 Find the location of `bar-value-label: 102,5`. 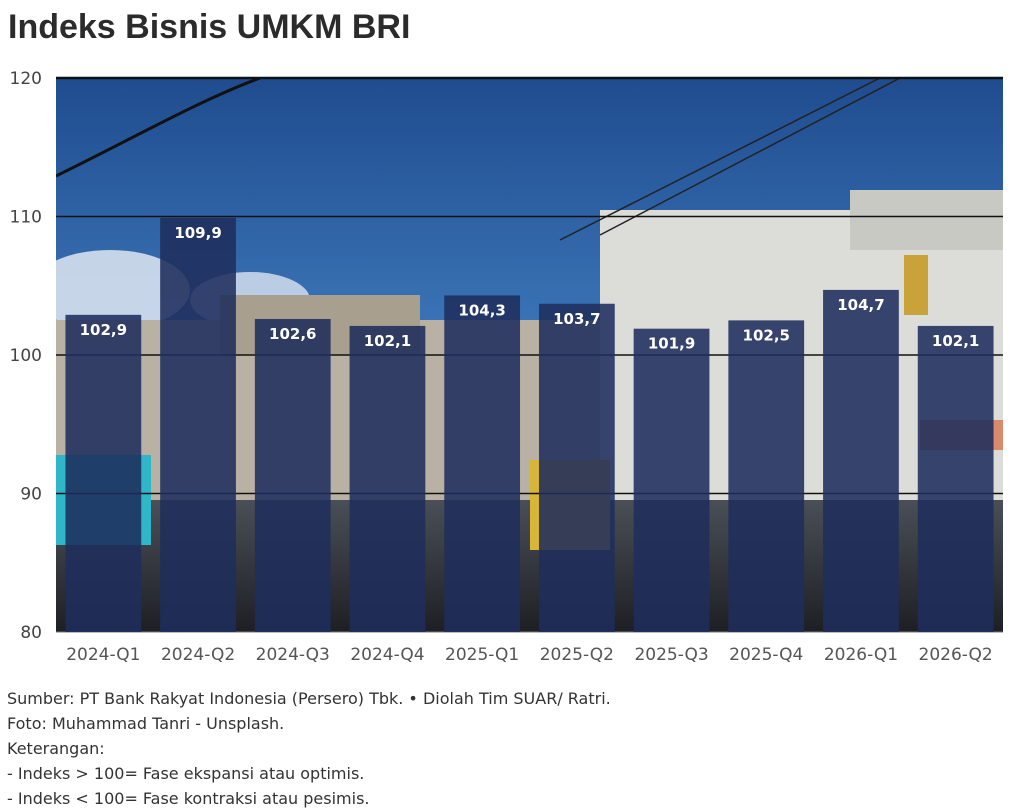

bar-value-label: 102,5 is located at coordinates (766, 335).